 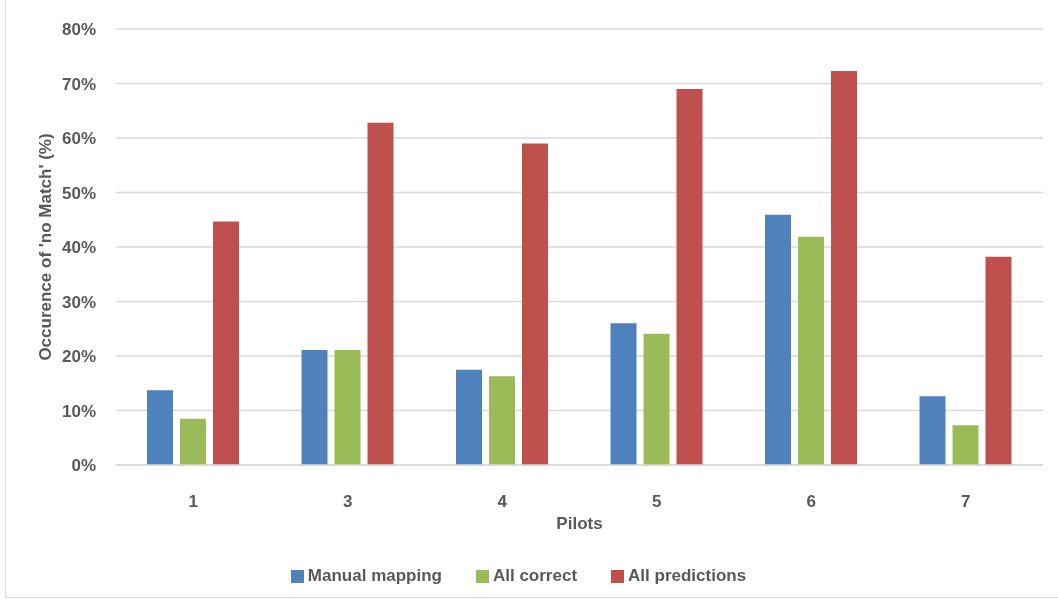 I want to click on x-tick-label: 7, so click(x=966, y=502).